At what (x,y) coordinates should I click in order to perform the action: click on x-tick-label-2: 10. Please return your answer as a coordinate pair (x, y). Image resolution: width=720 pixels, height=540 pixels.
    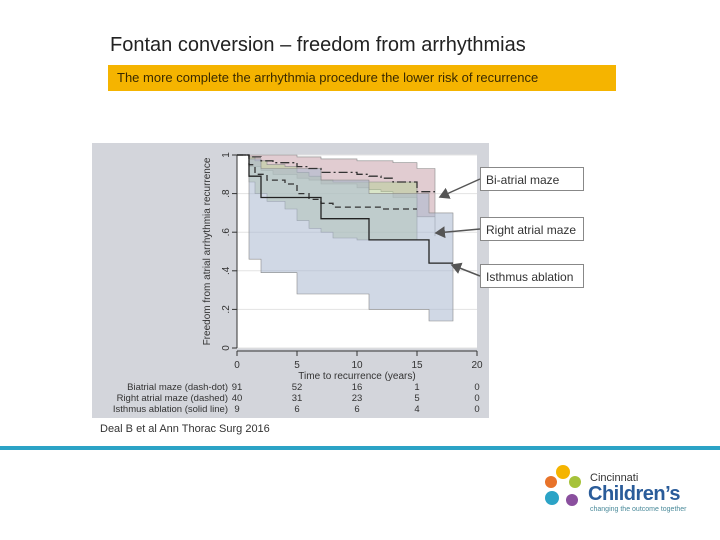
    Looking at the image, I should click on (357, 365).